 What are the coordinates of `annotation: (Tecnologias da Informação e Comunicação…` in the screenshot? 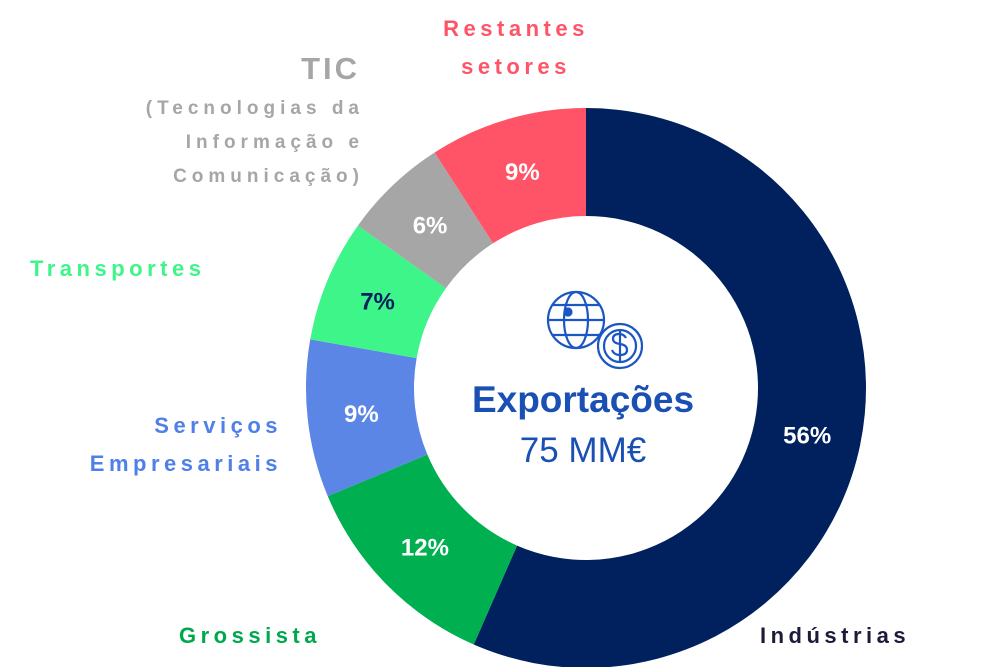 It's located at (254, 142).